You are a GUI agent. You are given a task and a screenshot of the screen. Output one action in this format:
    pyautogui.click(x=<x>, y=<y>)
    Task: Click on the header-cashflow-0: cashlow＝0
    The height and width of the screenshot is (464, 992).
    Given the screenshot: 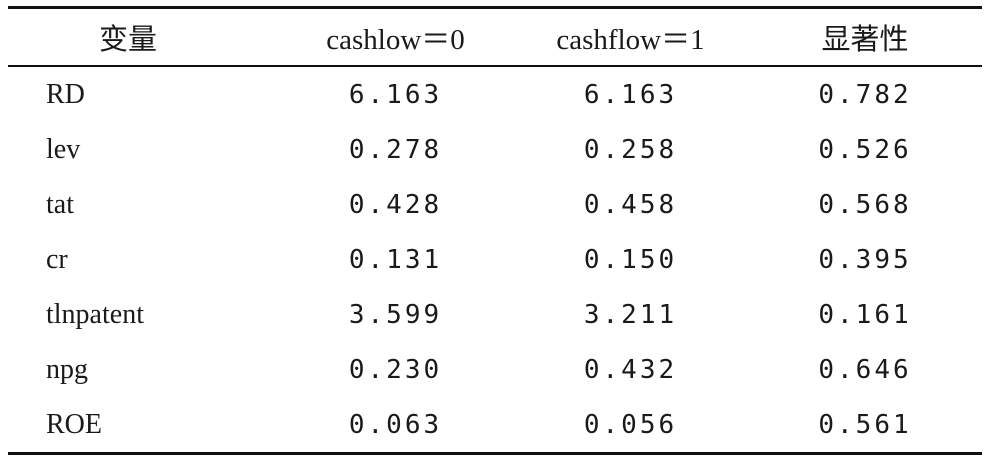 What is the action you would take?
    pyautogui.click(x=395, y=36)
    